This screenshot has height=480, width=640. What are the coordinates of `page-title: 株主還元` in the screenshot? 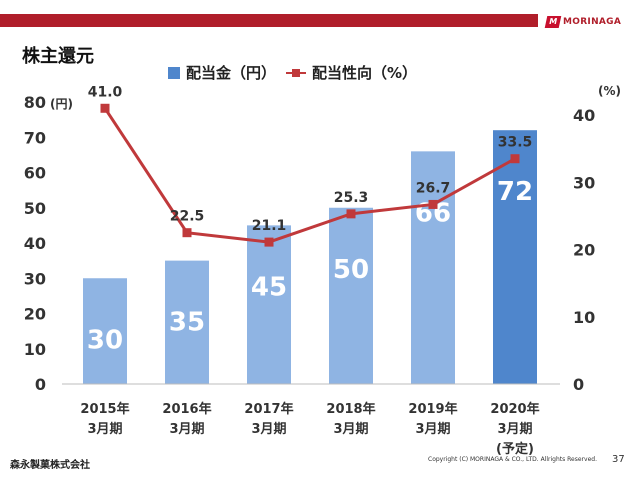 It's located at (58, 56).